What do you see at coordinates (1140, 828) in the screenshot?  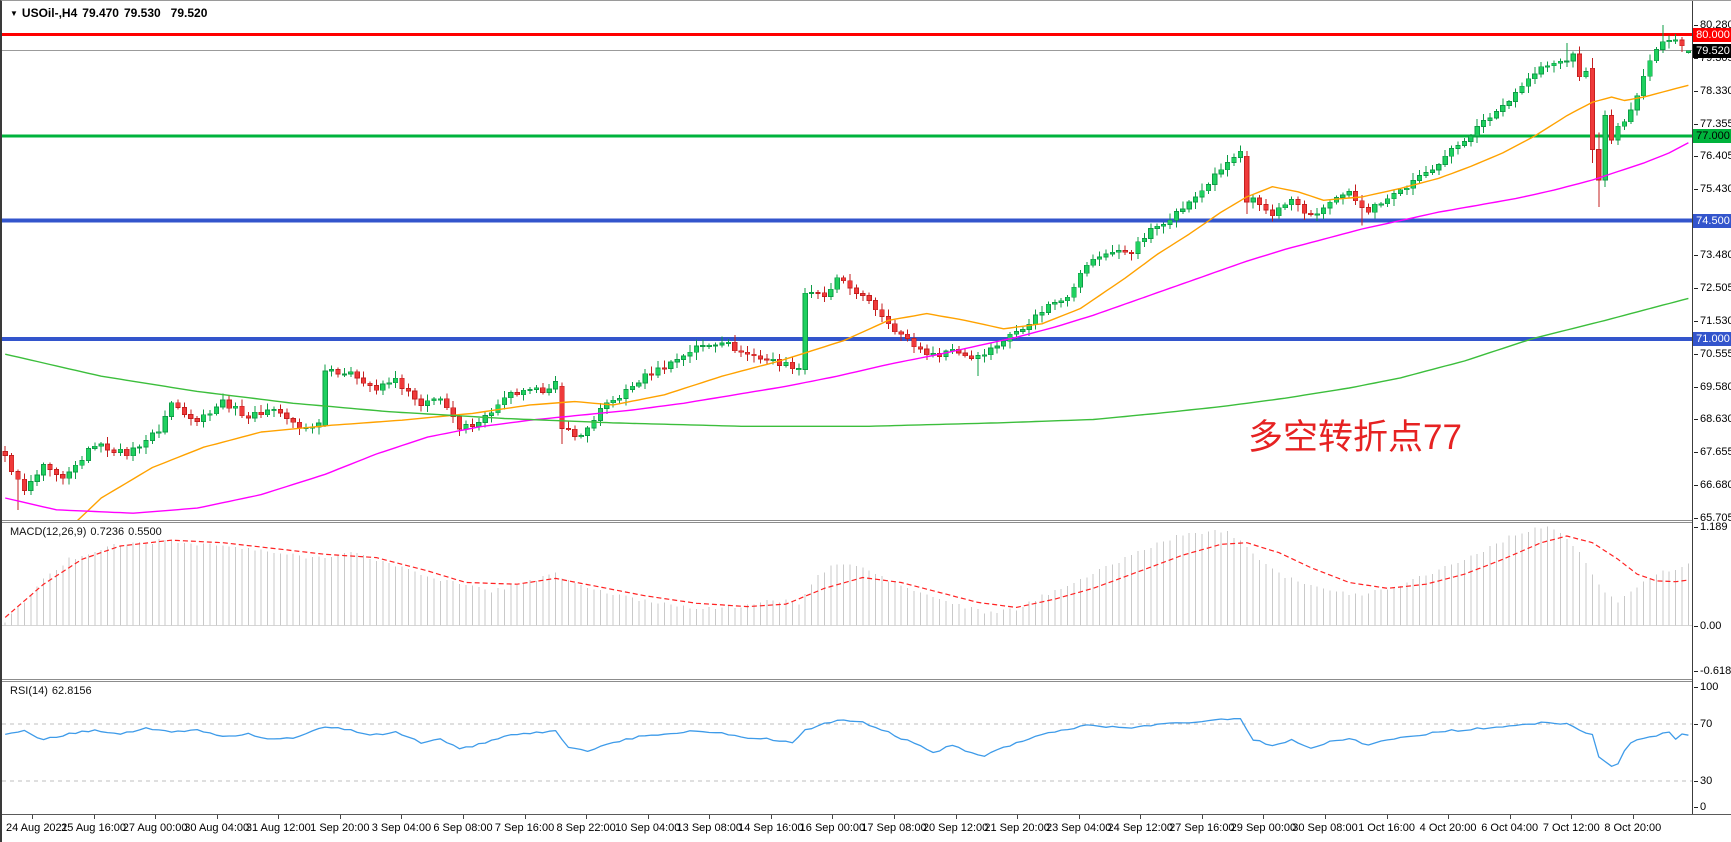 I see `time-axis-label: 24 Sep 12:00` at bounding box center [1140, 828].